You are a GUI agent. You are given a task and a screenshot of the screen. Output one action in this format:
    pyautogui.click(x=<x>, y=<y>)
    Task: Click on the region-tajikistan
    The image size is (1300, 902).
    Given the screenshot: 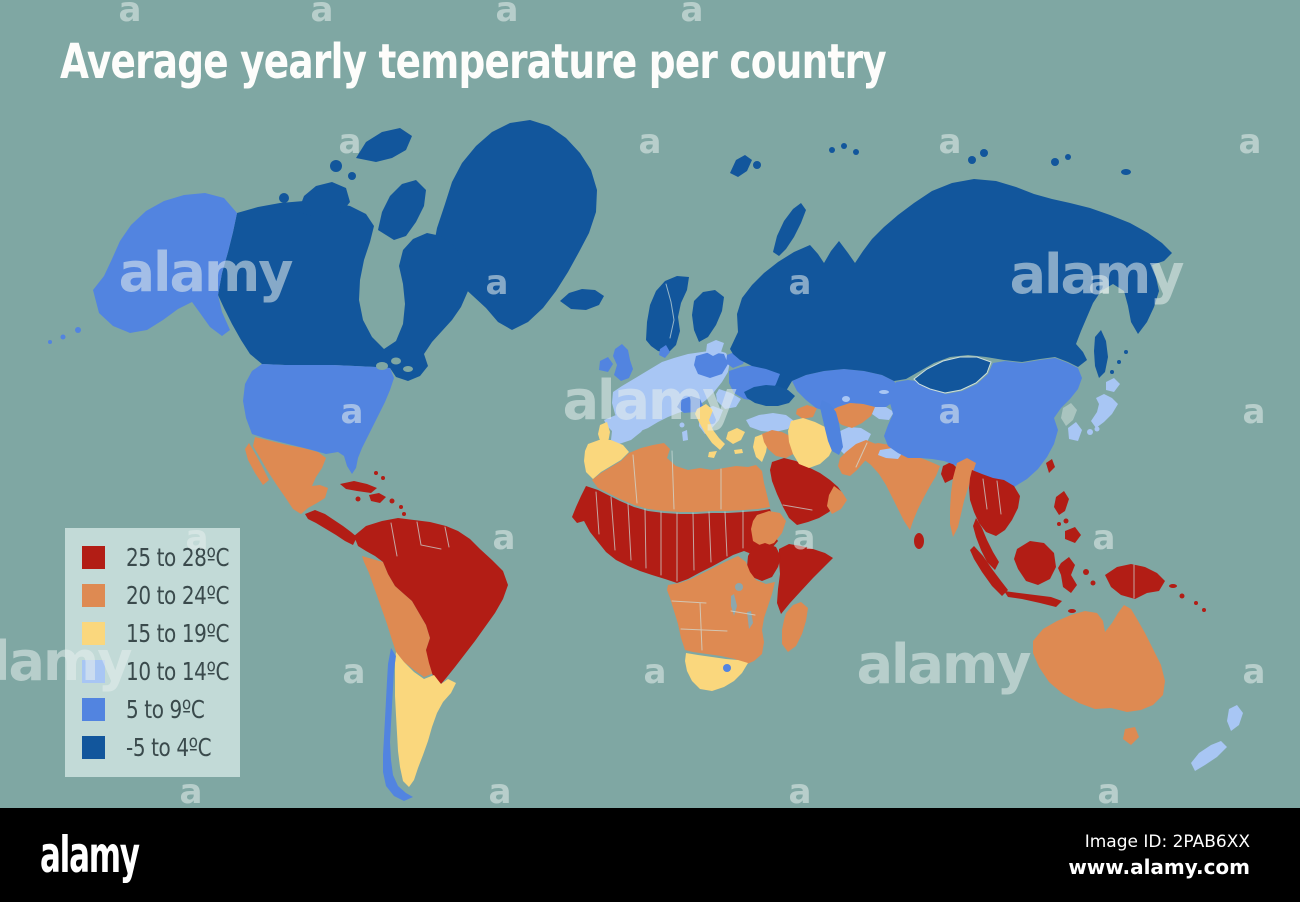 What is the action you would take?
    pyautogui.click(x=883, y=413)
    